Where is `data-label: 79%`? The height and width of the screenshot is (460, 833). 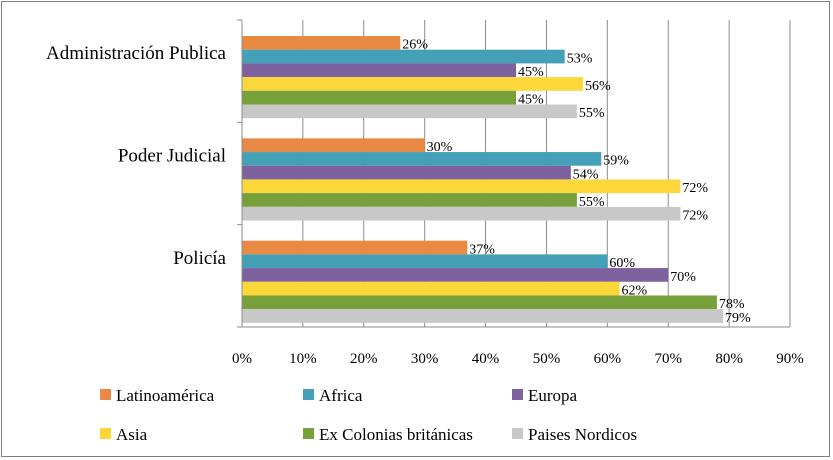 data-label: 79% is located at coordinates (738, 318).